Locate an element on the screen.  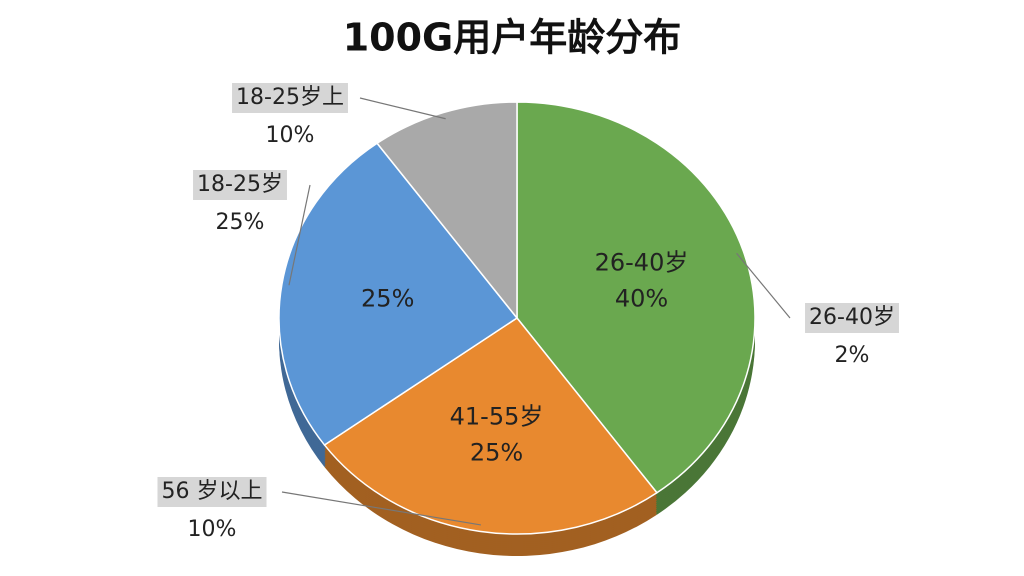
annotation-value: 2% is located at coordinates (852, 355).